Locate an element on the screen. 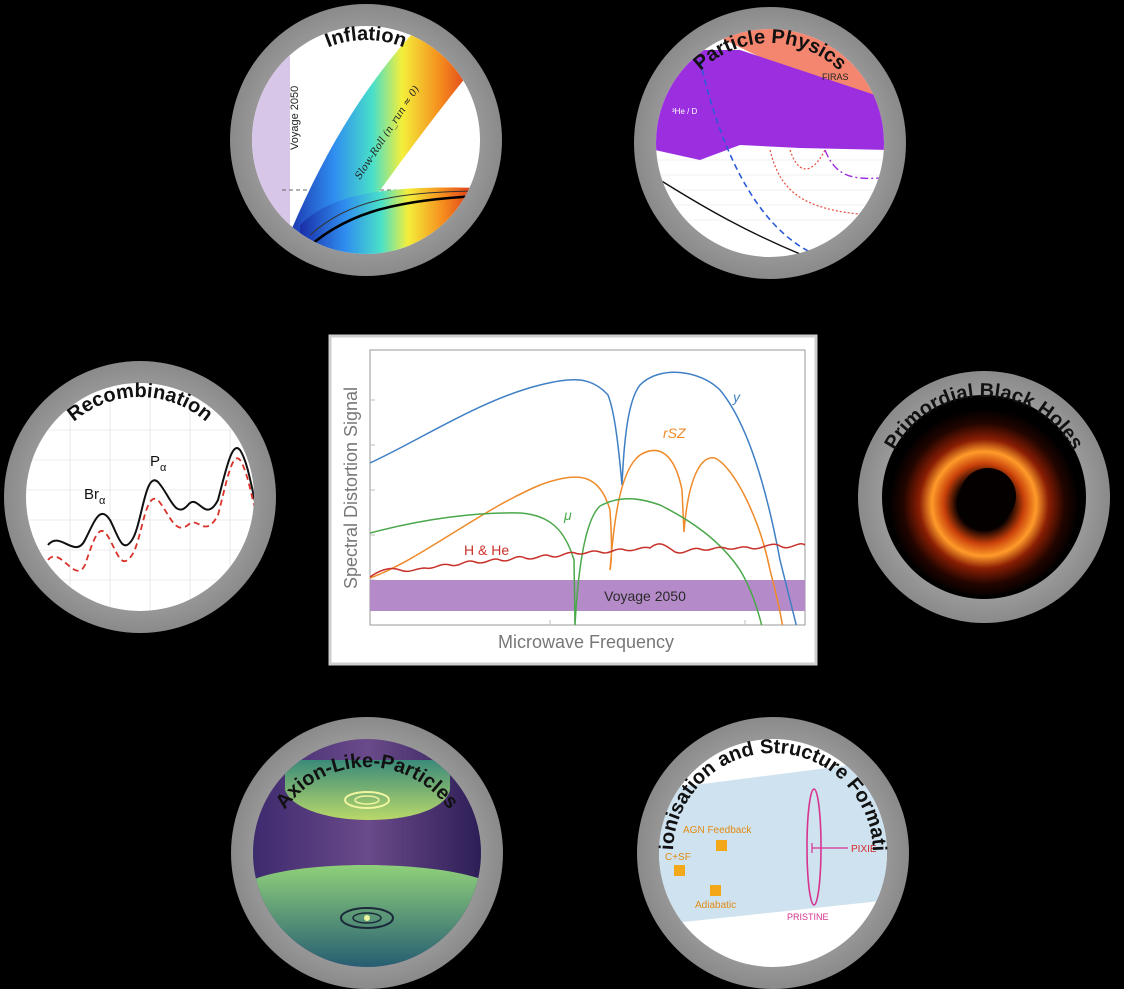 This screenshot has width=1124, height=989. axions-medallion: Axion-Like-Particles is located at coordinates (367, 853).